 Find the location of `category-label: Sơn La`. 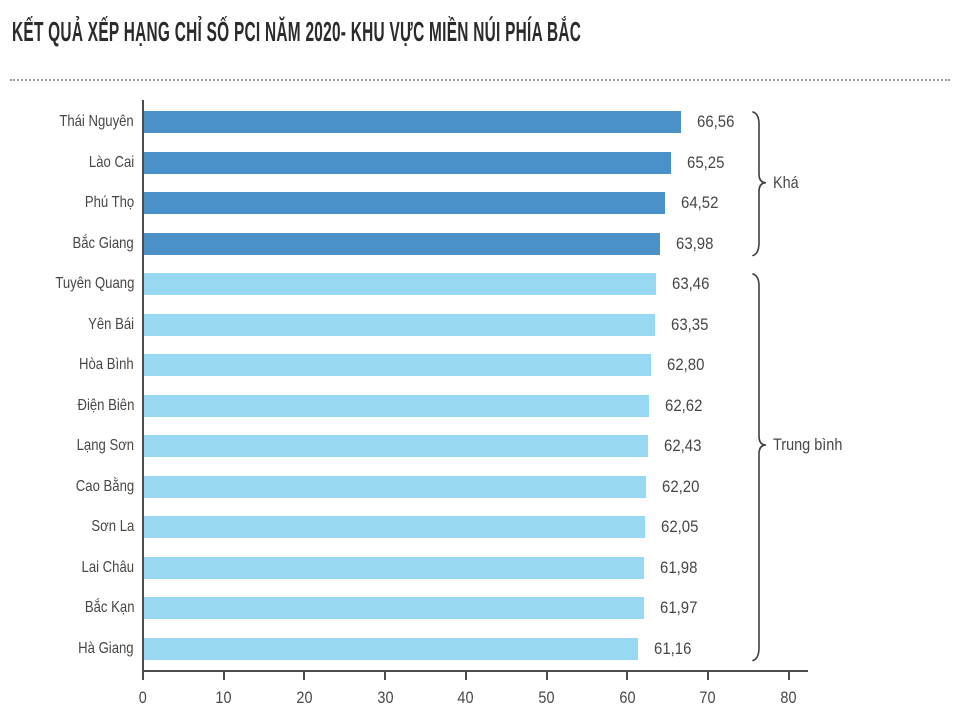

category-label: Sơn La is located at coordinates (112, 526).